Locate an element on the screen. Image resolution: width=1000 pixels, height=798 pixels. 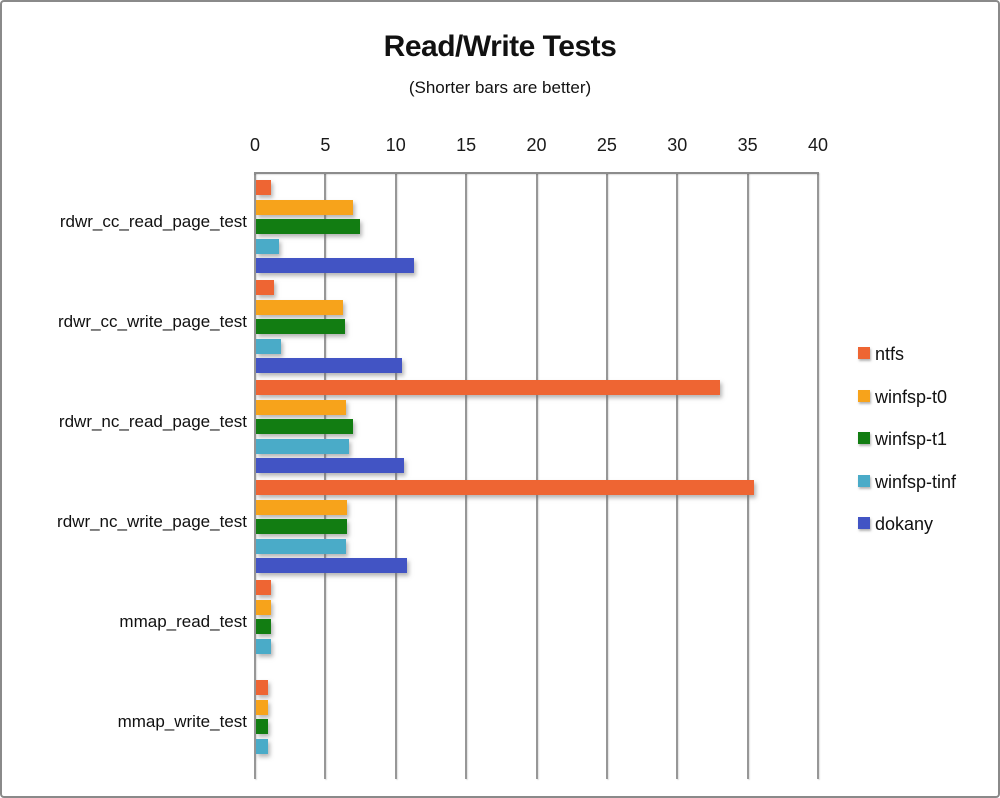
legend-swatch-ntfs is located at coordinates (864, 353).